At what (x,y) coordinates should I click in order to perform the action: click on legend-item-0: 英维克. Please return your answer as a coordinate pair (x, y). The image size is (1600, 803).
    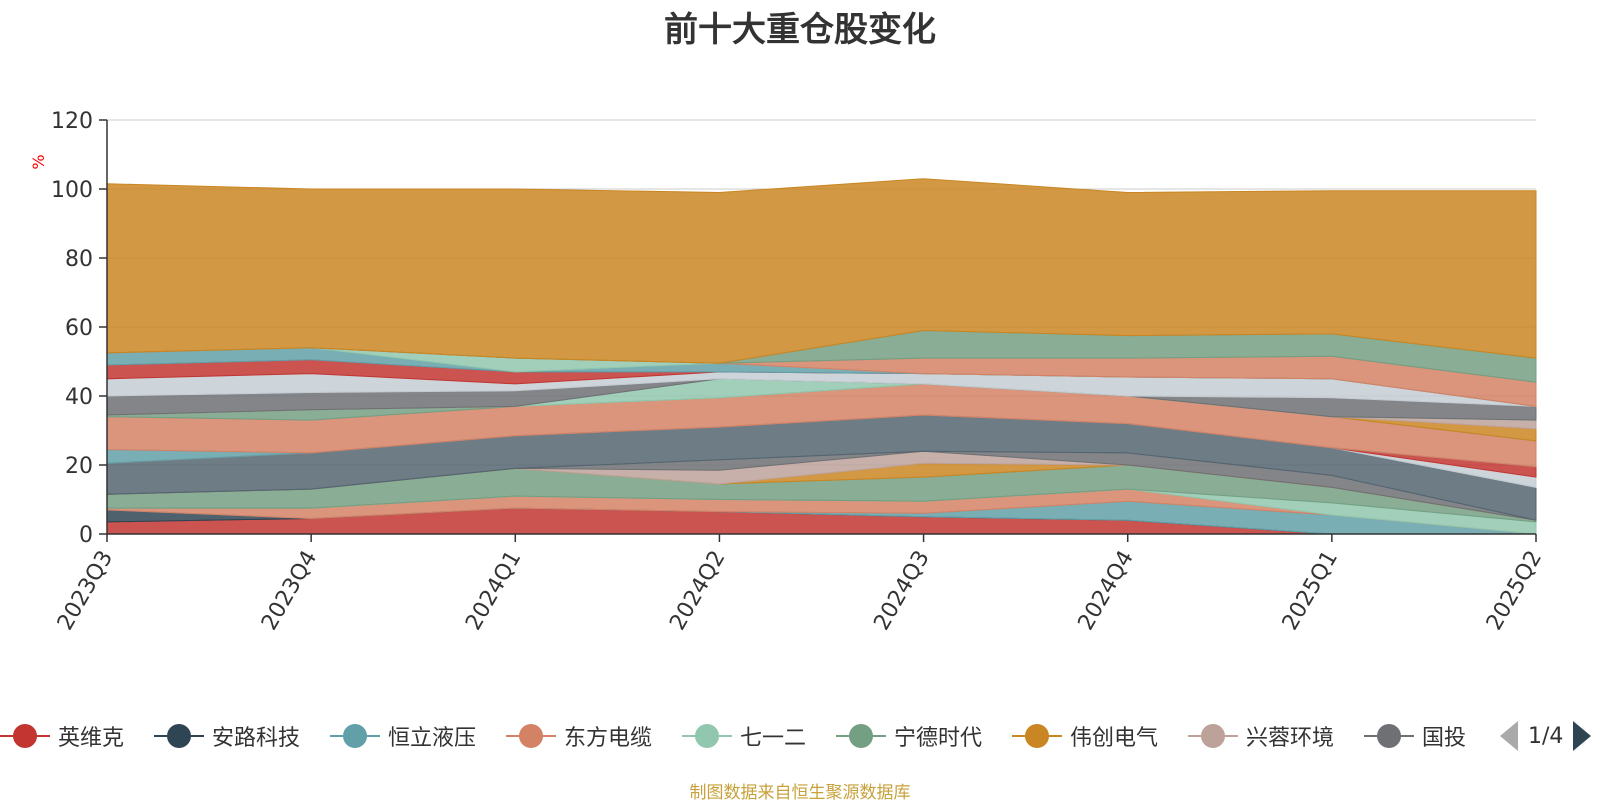
    Looking at the image, I should click on (62, 736).